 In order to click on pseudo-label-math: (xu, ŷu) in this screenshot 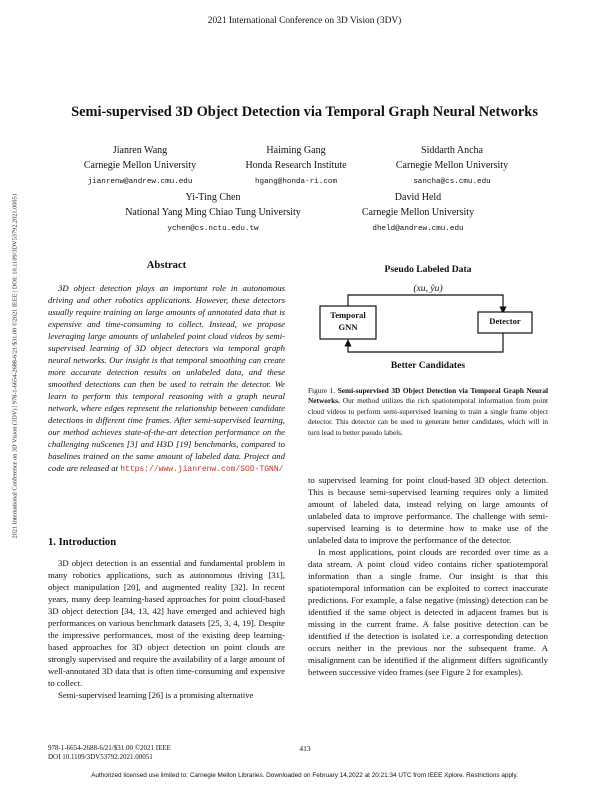, I will do `click(428, 288)`.